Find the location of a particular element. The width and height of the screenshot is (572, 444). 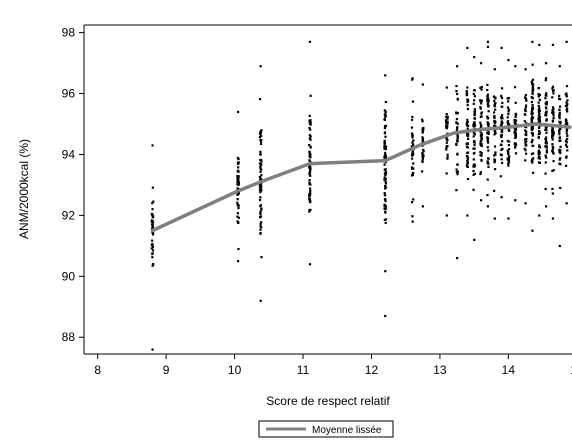

legend-box is located at coordinates (326, 429).